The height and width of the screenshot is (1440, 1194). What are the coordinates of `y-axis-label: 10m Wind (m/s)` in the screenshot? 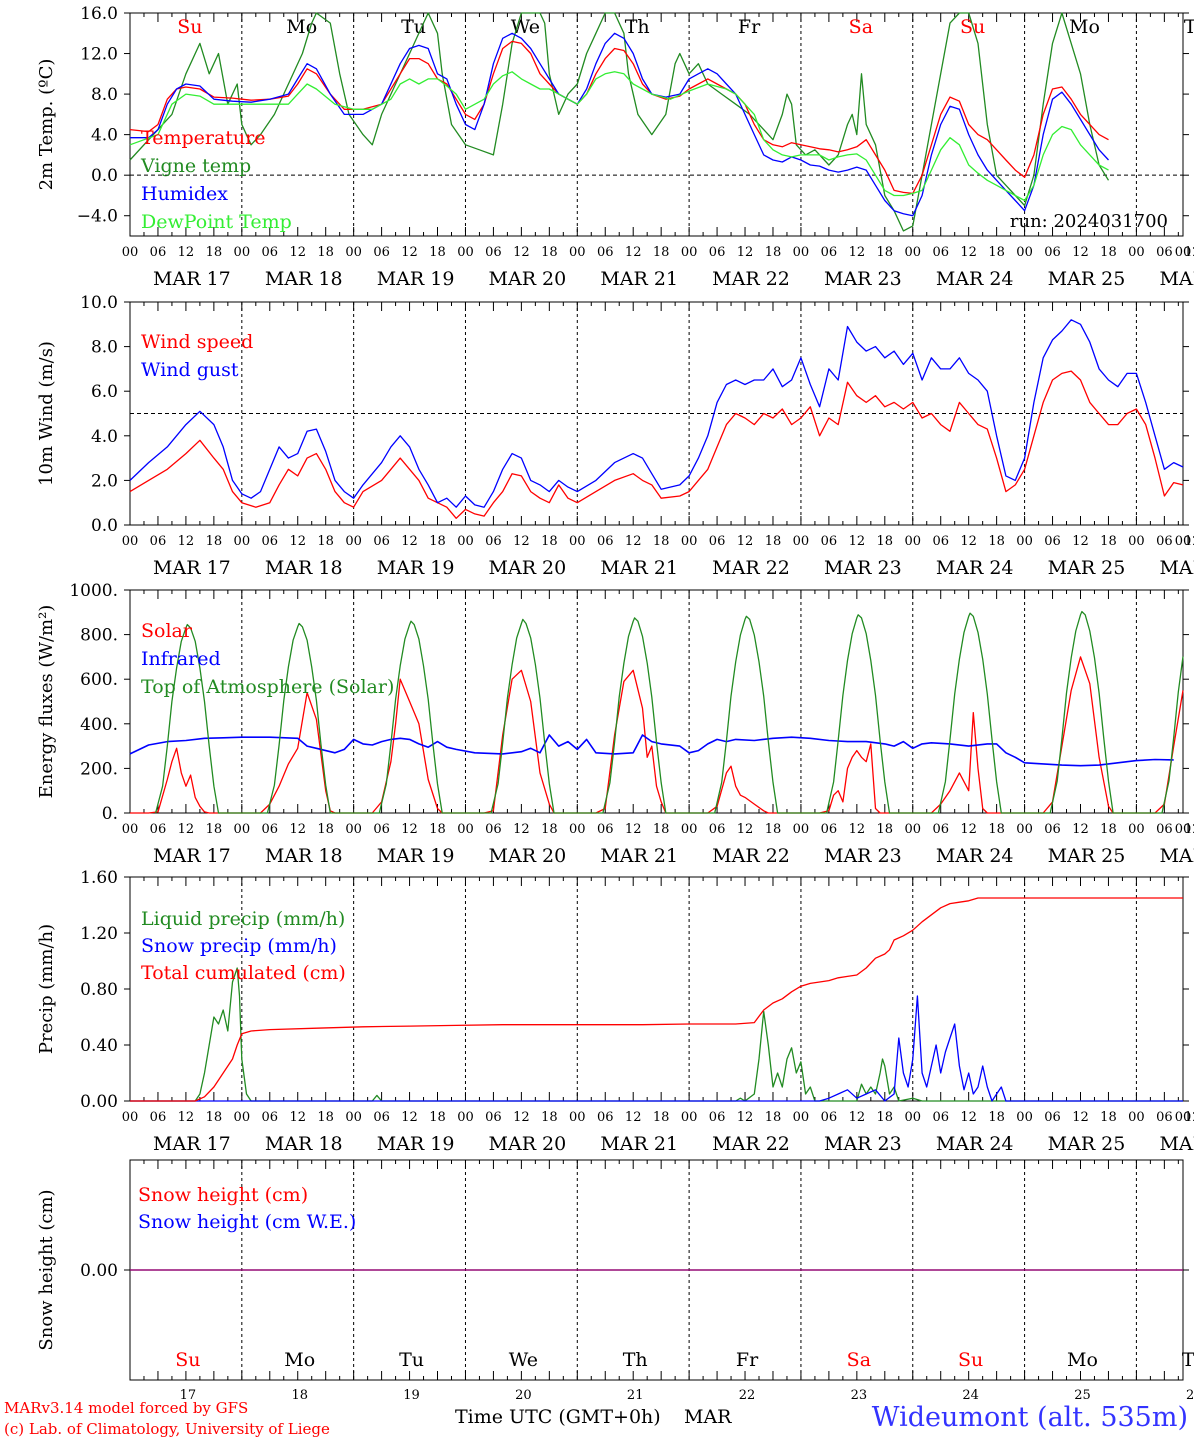 It's located at (46, 413).